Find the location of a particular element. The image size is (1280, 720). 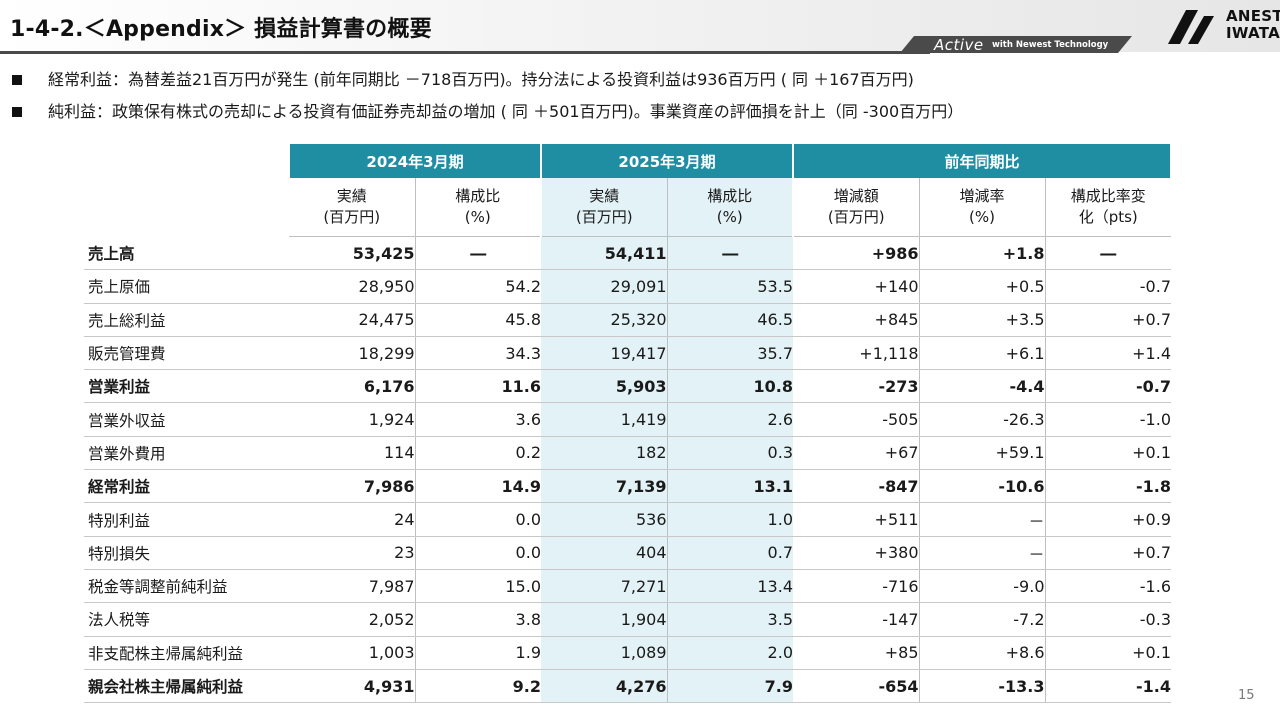

table-cell: -10.6 is located at coordinates (982, 486).